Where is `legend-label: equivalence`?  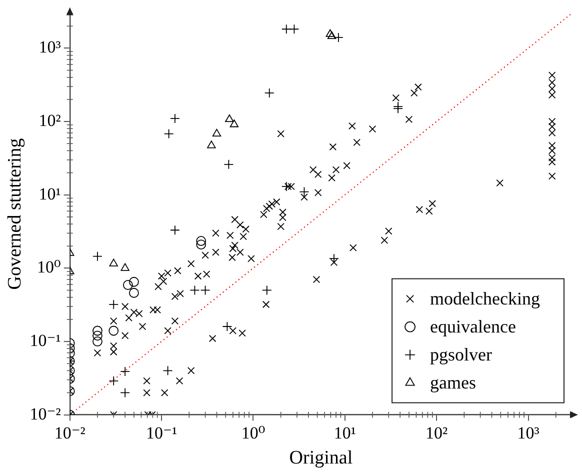
legend-label: equivalence is located at coordinates (473, 326).